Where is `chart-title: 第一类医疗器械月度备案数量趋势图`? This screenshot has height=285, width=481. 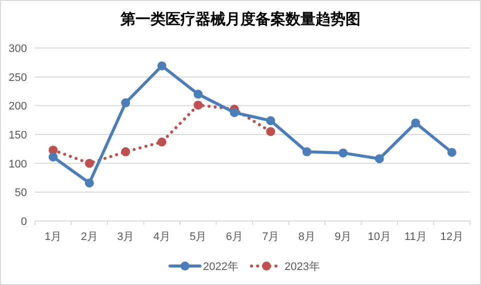 chart-title: 第一类医疗器械月度备案数量趋势图 is located at coordinates (240, 19).